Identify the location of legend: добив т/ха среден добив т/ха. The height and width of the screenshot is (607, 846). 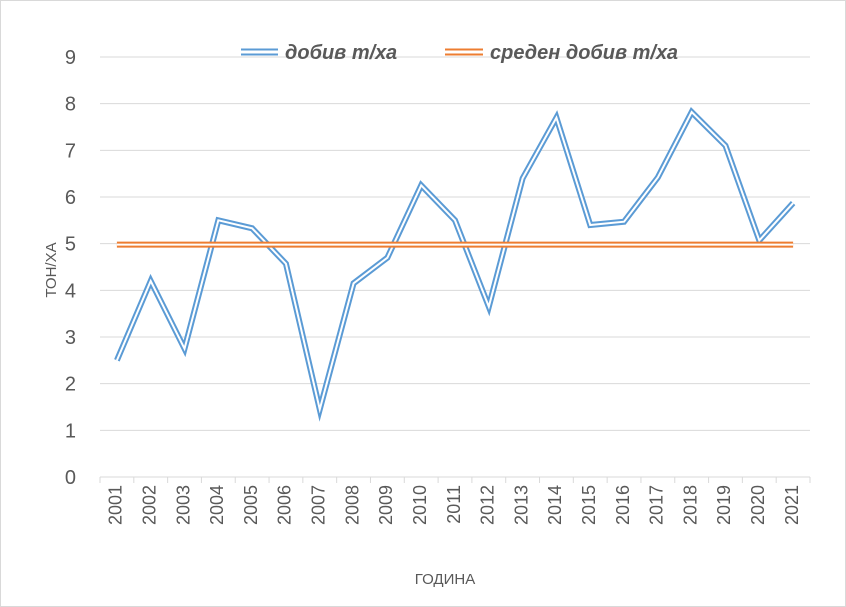
(459, 53).